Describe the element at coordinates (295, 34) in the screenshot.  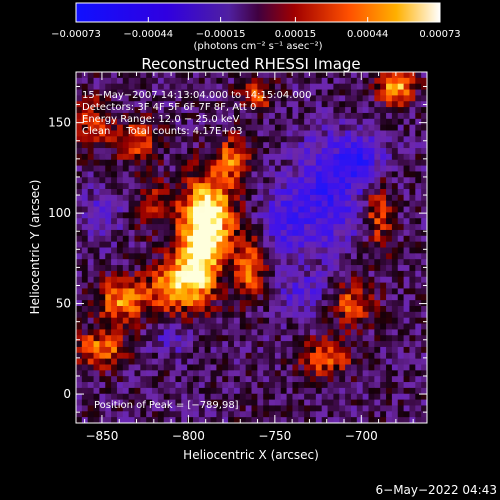
I see `colorbar-tick-label: 0.00015` at that location.